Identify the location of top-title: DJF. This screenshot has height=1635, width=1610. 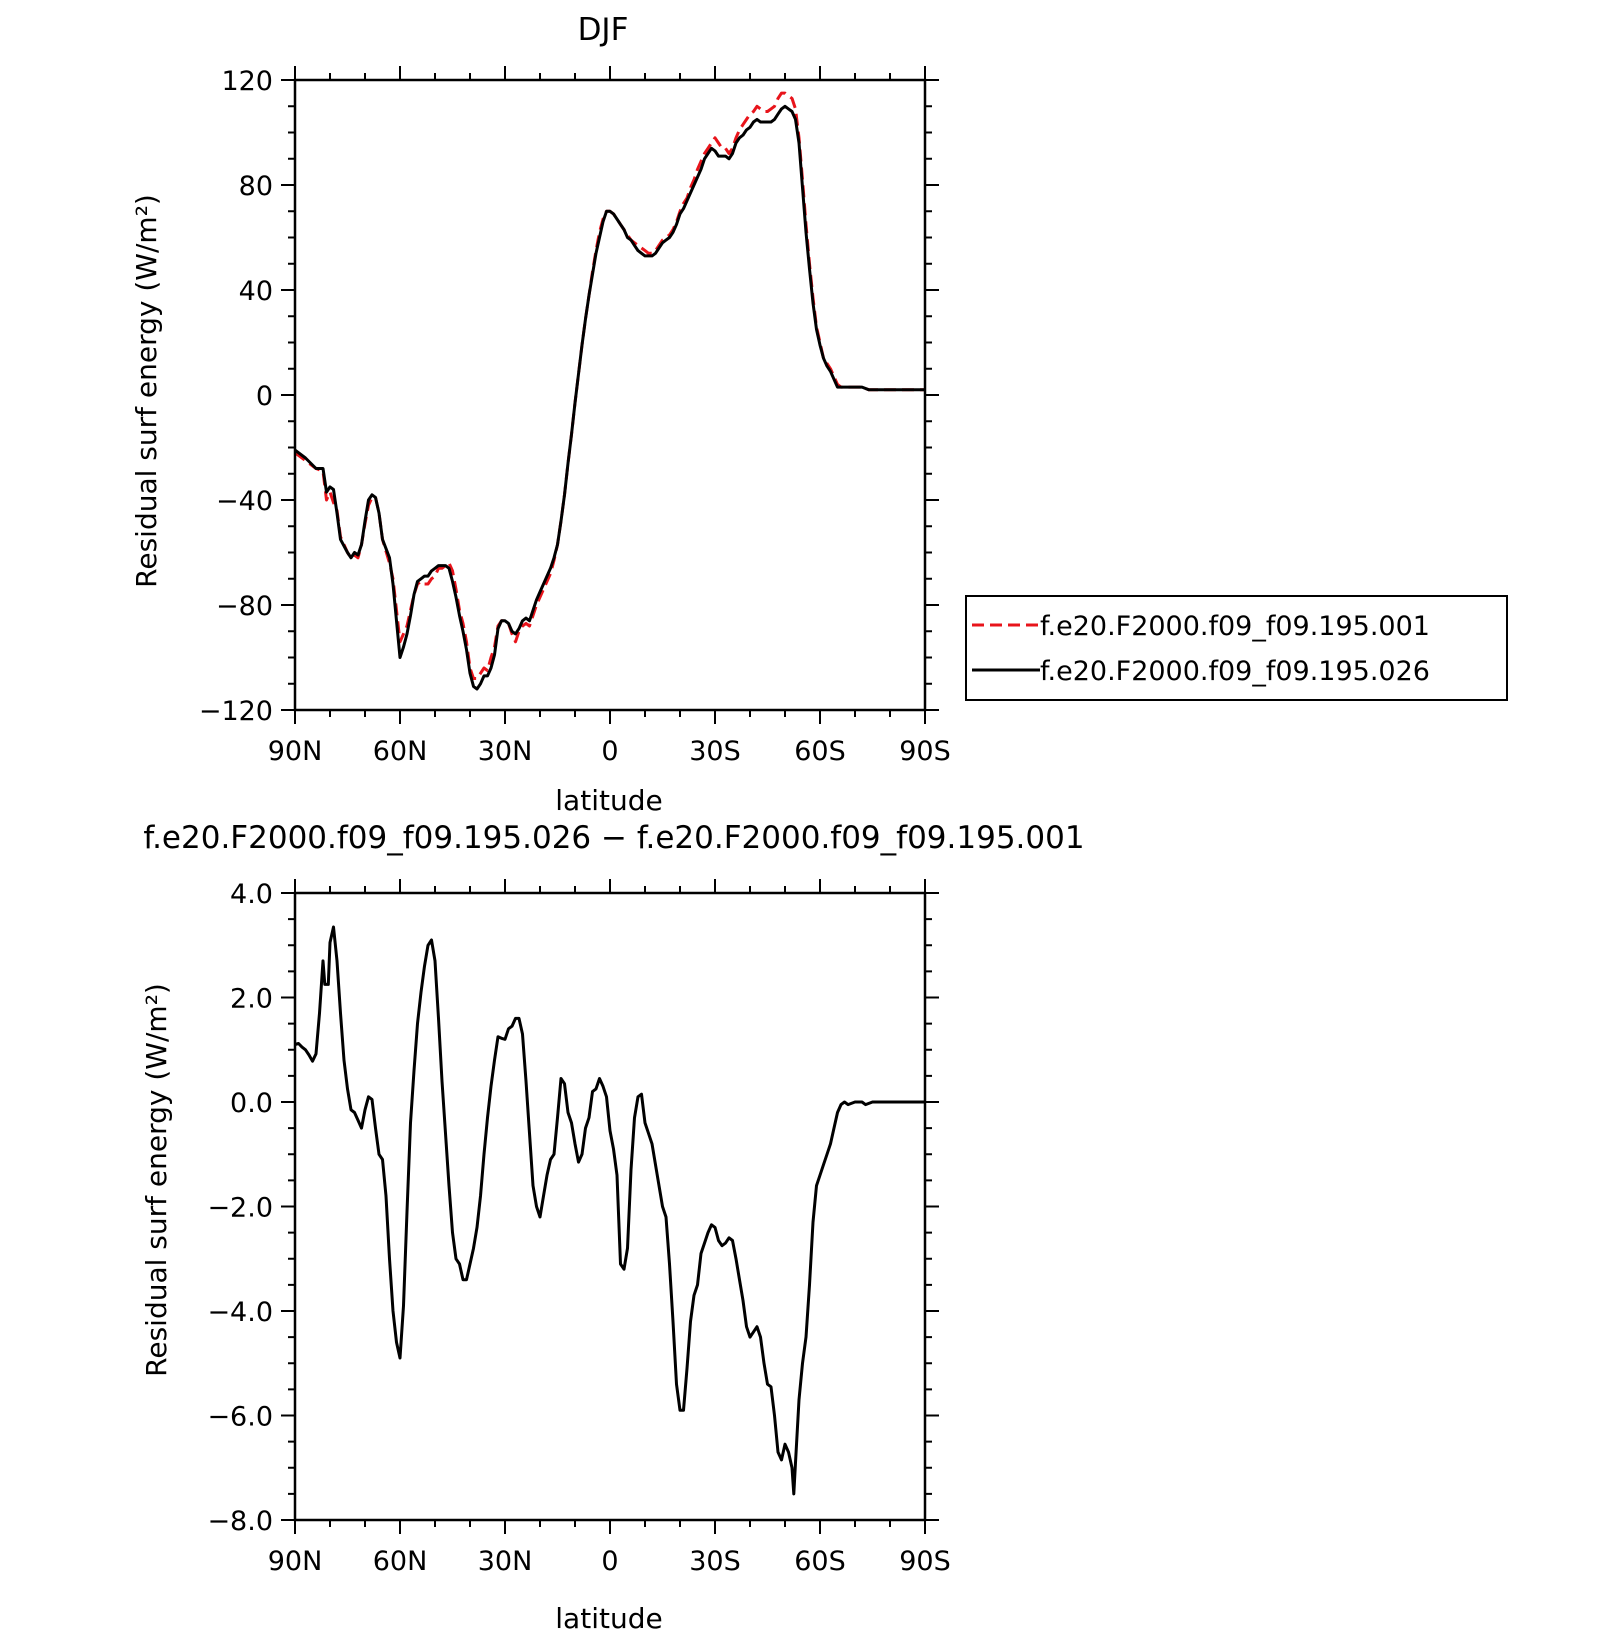
(603, 30).